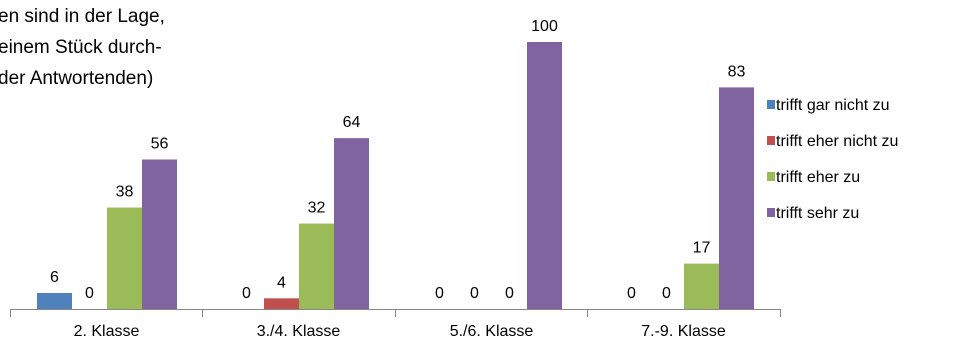 The image size is (960, 342). I want to click on data-label: 83, so click(737, 71).